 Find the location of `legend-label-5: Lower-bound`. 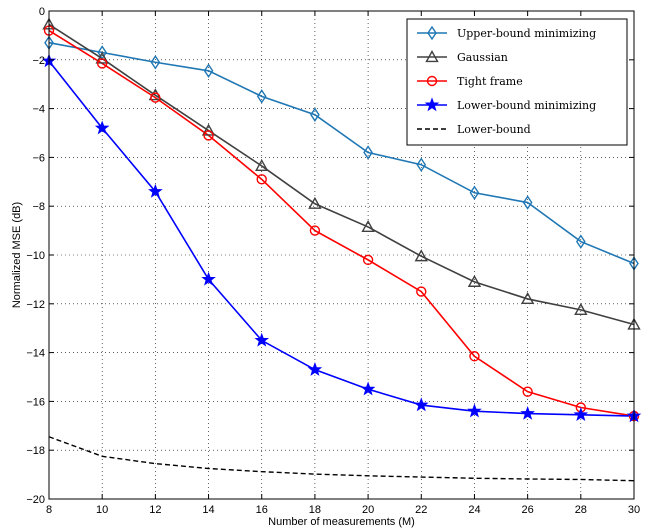

legend-label-5: Lower-bound is located at coordinates (494, 129).